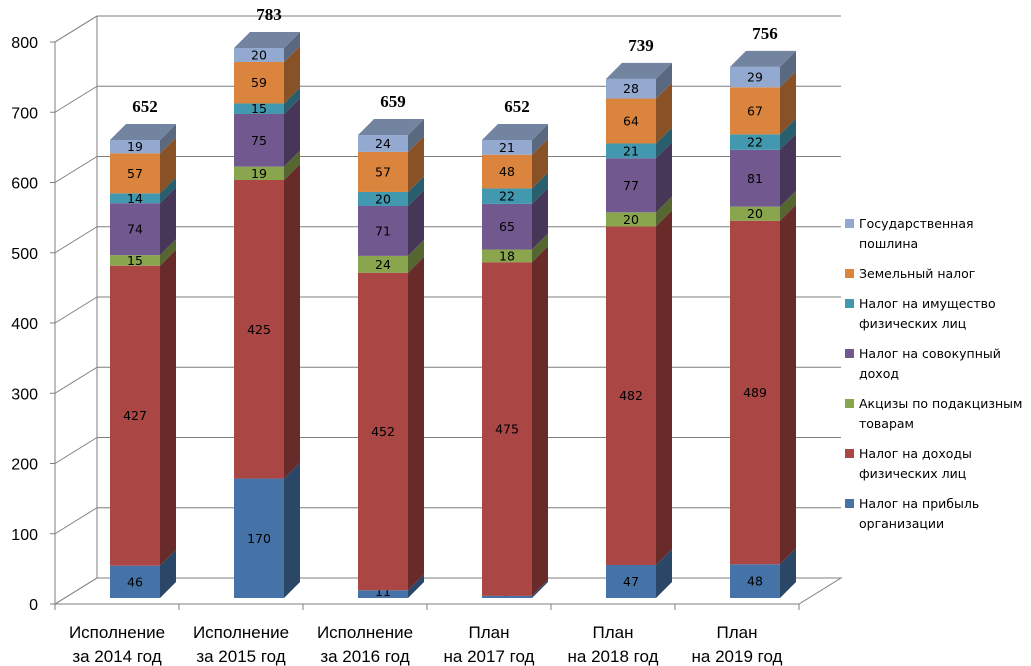 This screenshot has width=1031, height=666. I want to click on legend-label: Налог на совокупный доход, so click(930, 363).